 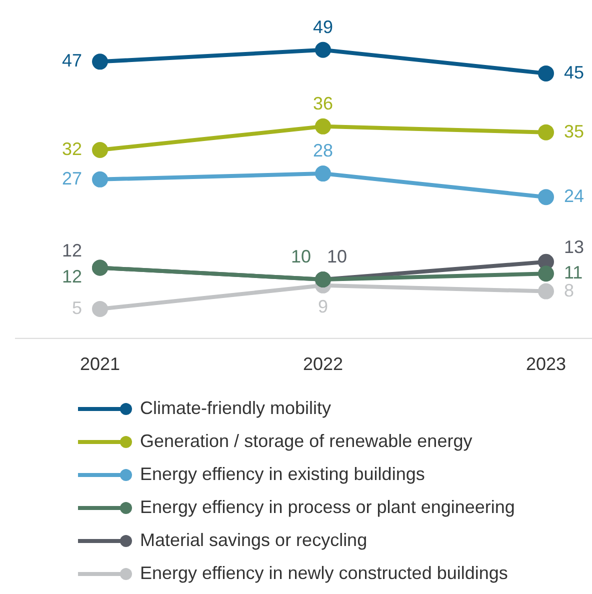 What do you see at coordinates (327, 507) in the screenshot?
I see `legend-label: Energy effiency in process or plant engineering` at bounding box center [327, 507].